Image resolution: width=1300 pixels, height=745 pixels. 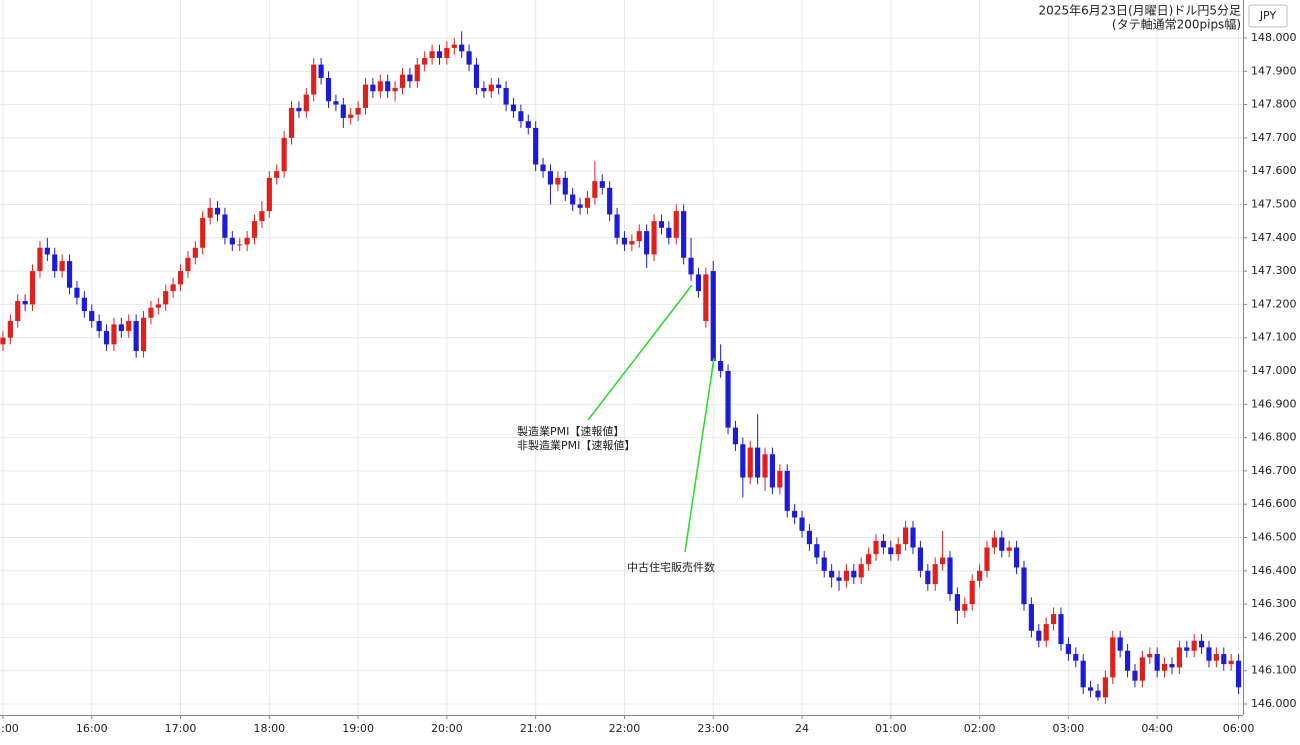 I want to click on x-tick-label: 16:00, so click(x=92, y=728).